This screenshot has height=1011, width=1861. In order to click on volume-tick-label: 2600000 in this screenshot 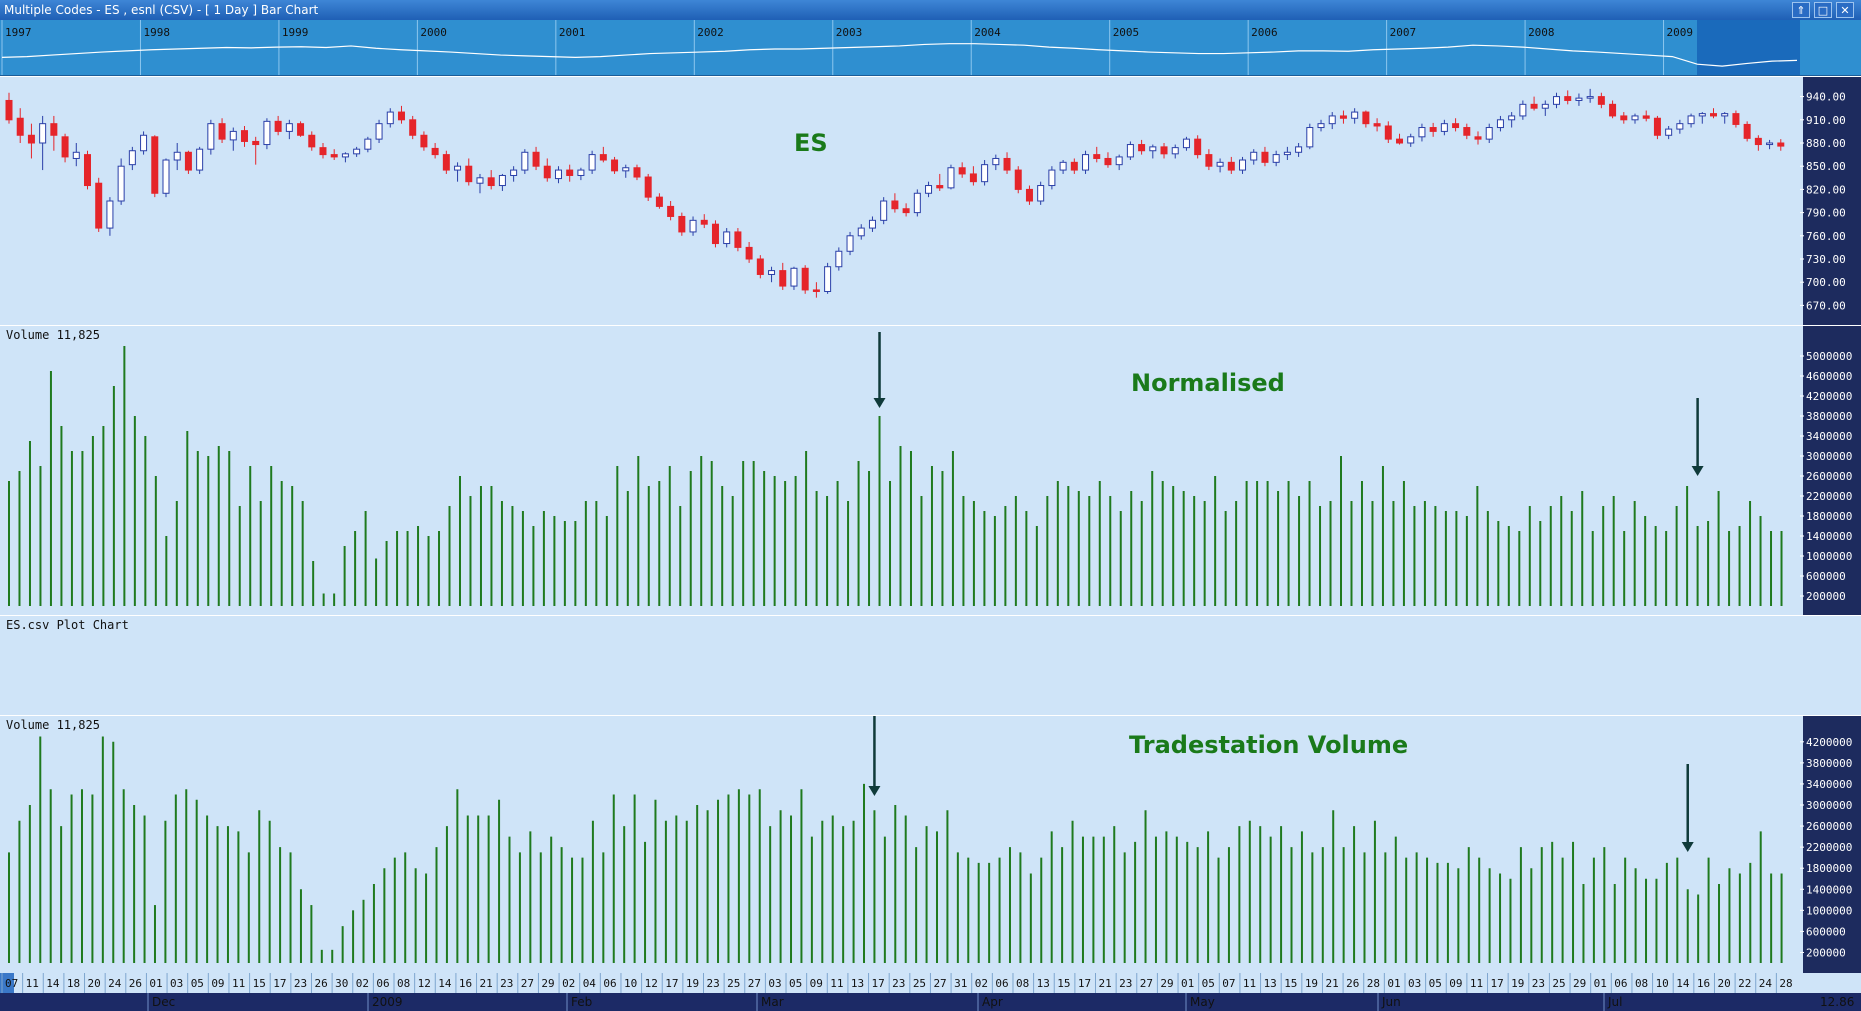, I will do `click(1829, 476)`.